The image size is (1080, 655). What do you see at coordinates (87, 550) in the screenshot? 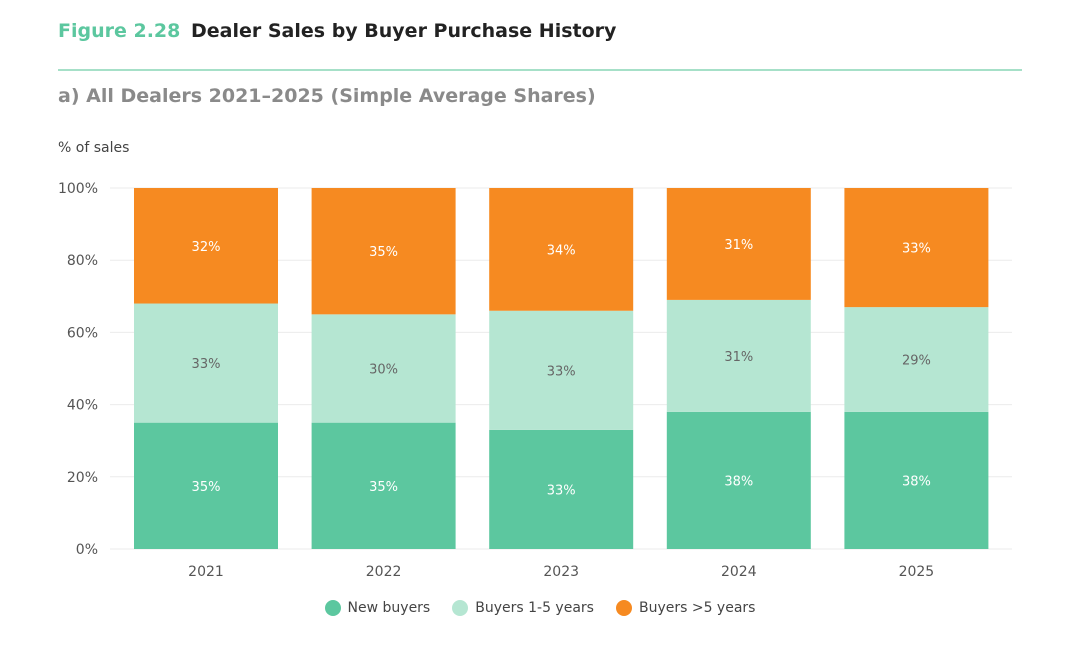
I see `y-tick-label: 0%` at bounding box center [87, 550].